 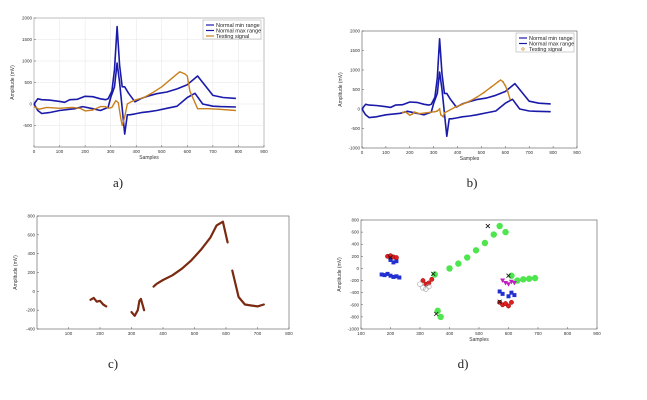 I want to click on x-tick-label: 400, so click(x=458, y=152).